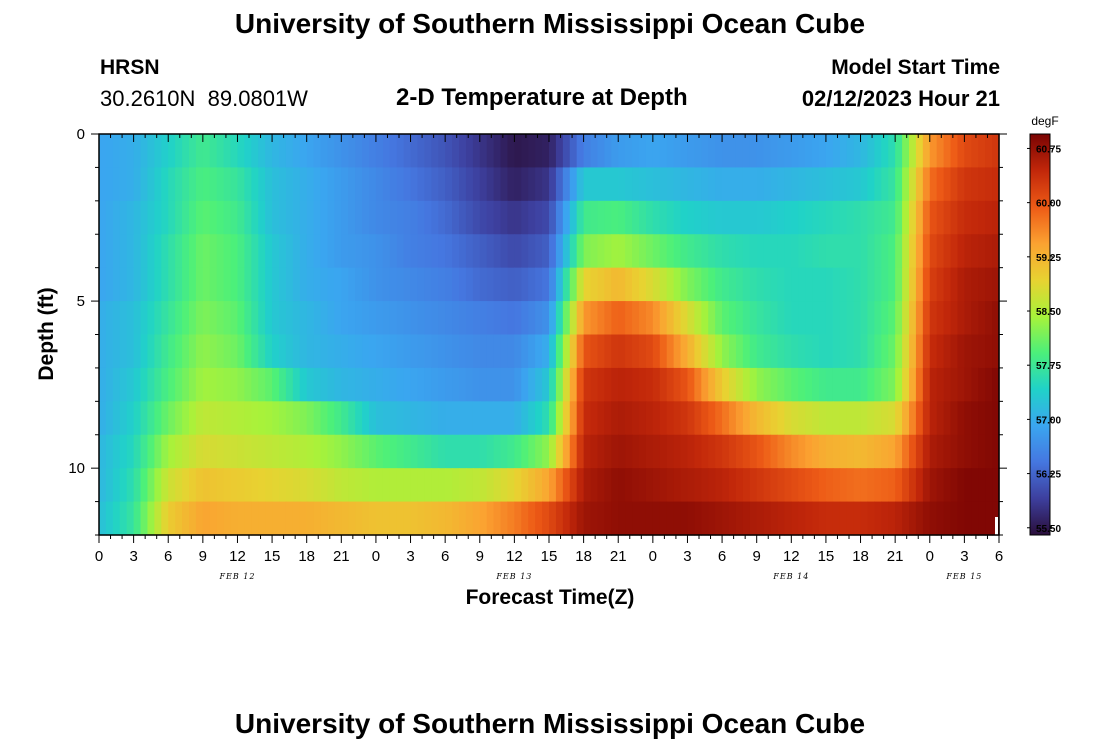  I want to click on x-tick-label: 18, so click(306, 556).